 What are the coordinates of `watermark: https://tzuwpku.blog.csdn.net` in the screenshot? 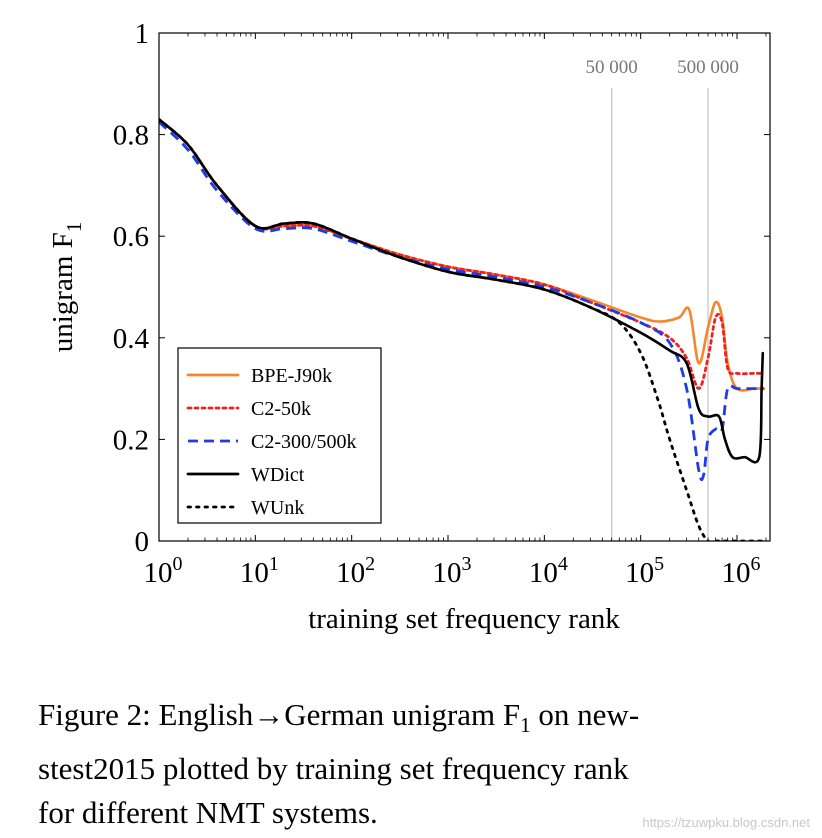 It's located at (726, 822).